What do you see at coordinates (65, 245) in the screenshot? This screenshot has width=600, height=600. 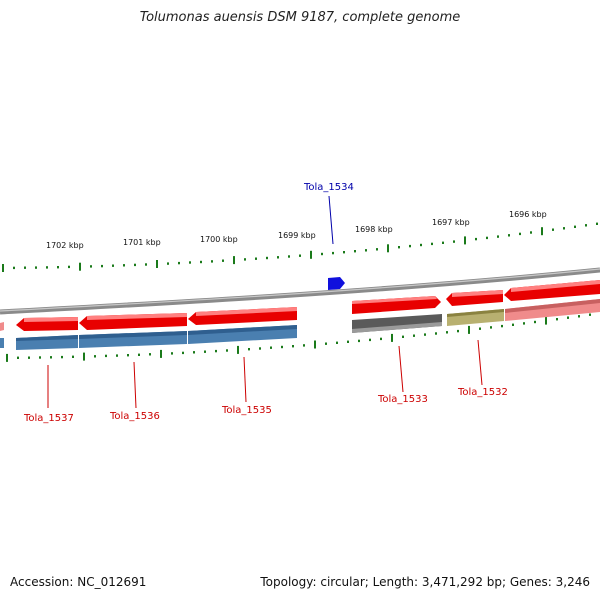 I see `kbp-label-1702: 1702 kbp` at bounding box center [65, 245].